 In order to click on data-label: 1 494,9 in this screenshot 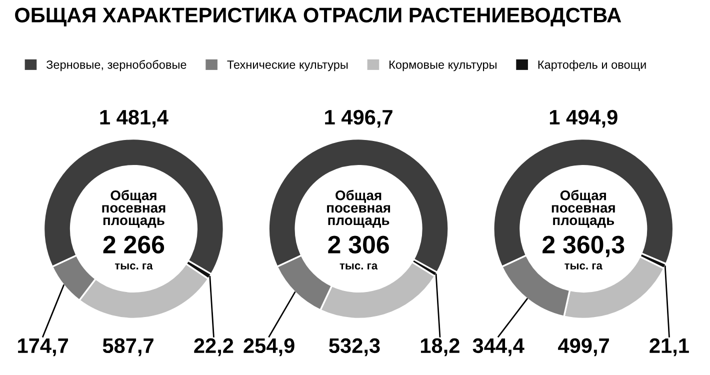, I will do `click(584, 119)`.